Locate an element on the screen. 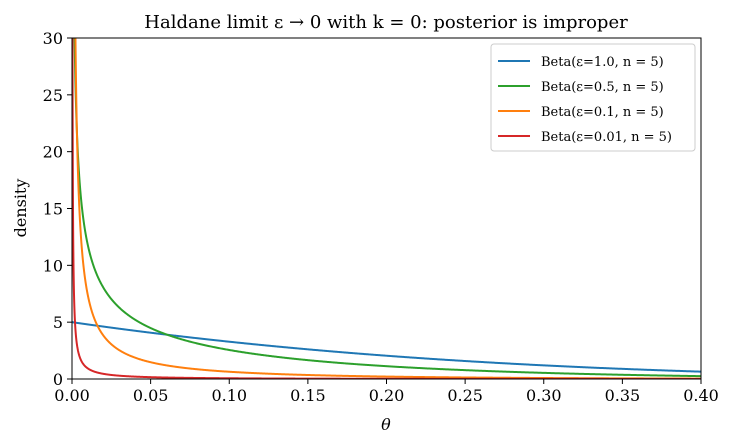  legend-label: Beta(ε=0.5, n = 5) is located at coordinates (602, 87).